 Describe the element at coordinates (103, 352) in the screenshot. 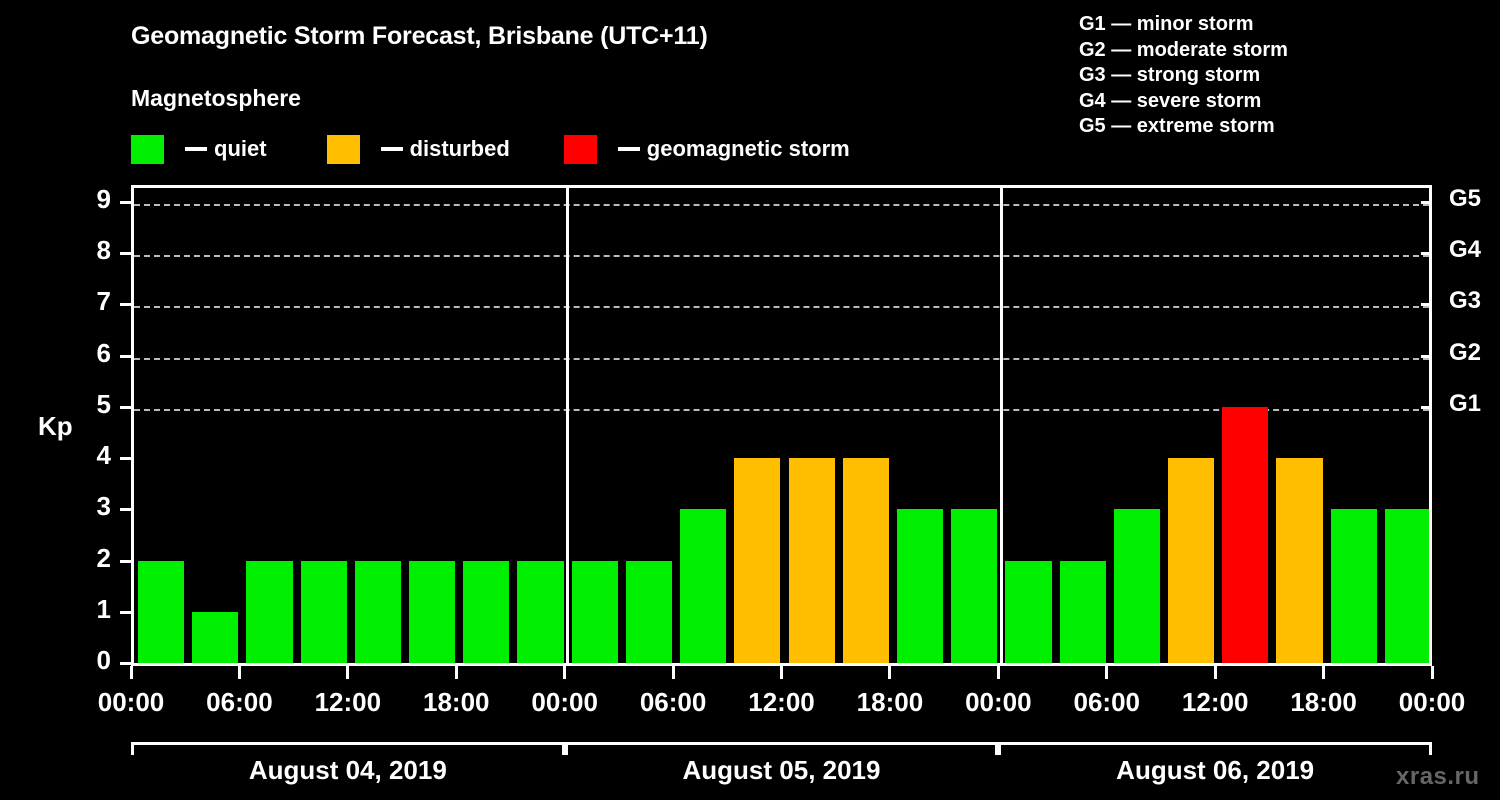

I see `y-axis-tick-label: 6` at that location.